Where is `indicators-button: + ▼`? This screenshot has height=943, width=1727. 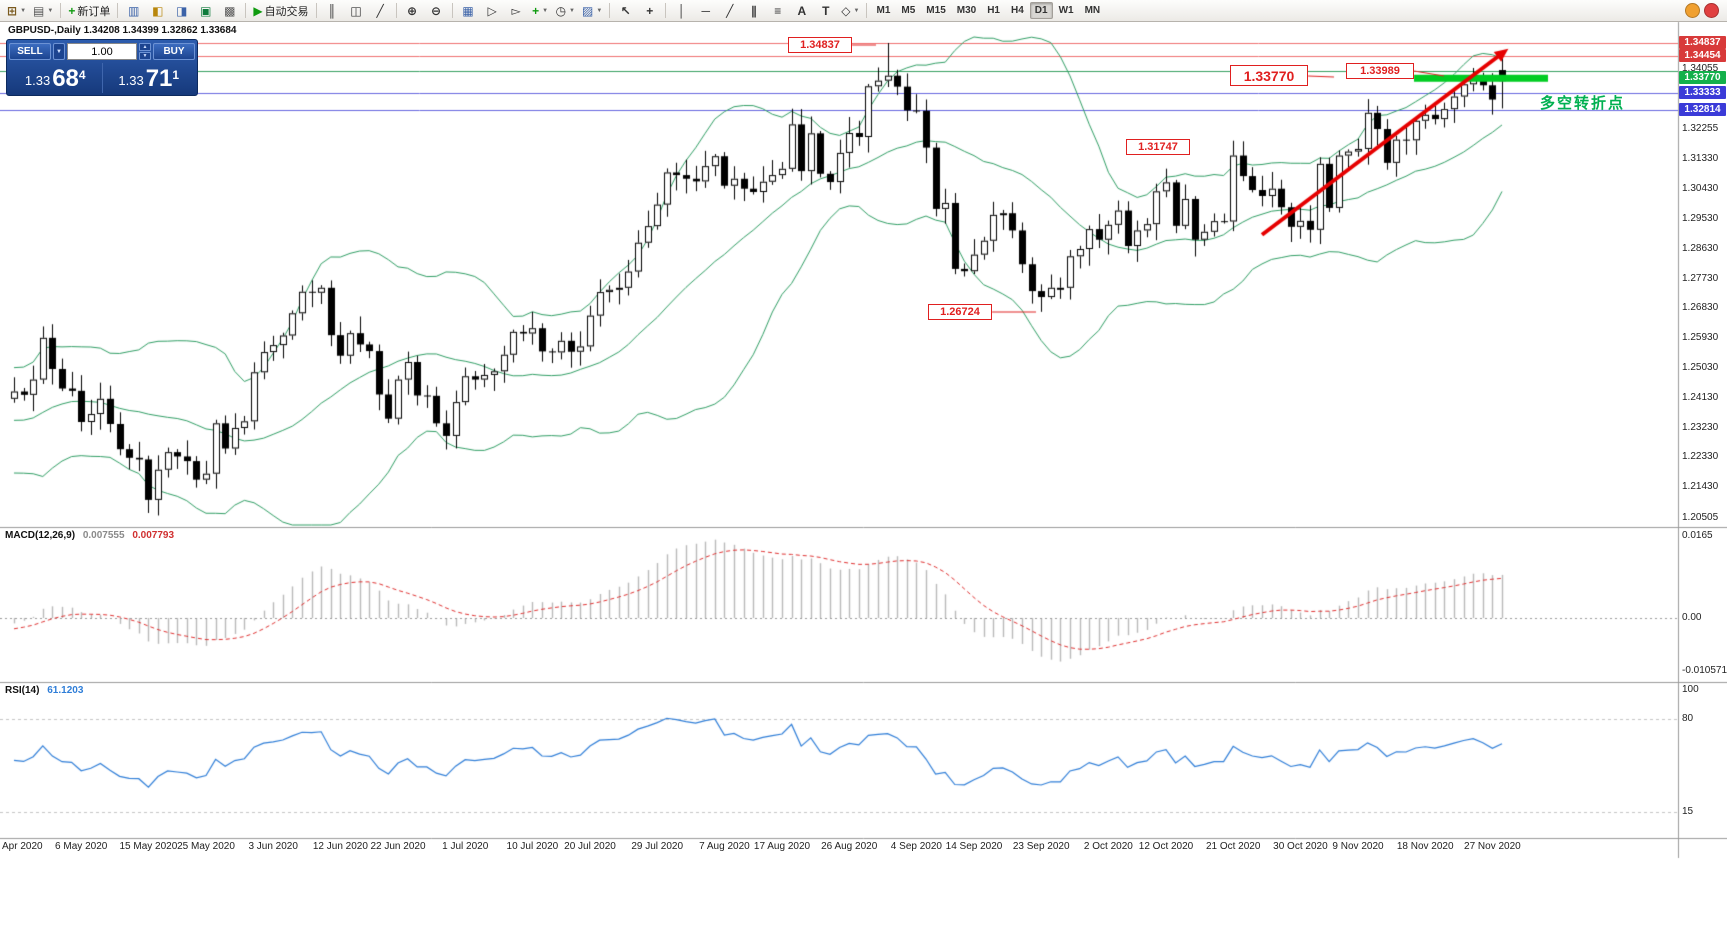 indicators-button: + ▼ is located at coordinates (540, 11).